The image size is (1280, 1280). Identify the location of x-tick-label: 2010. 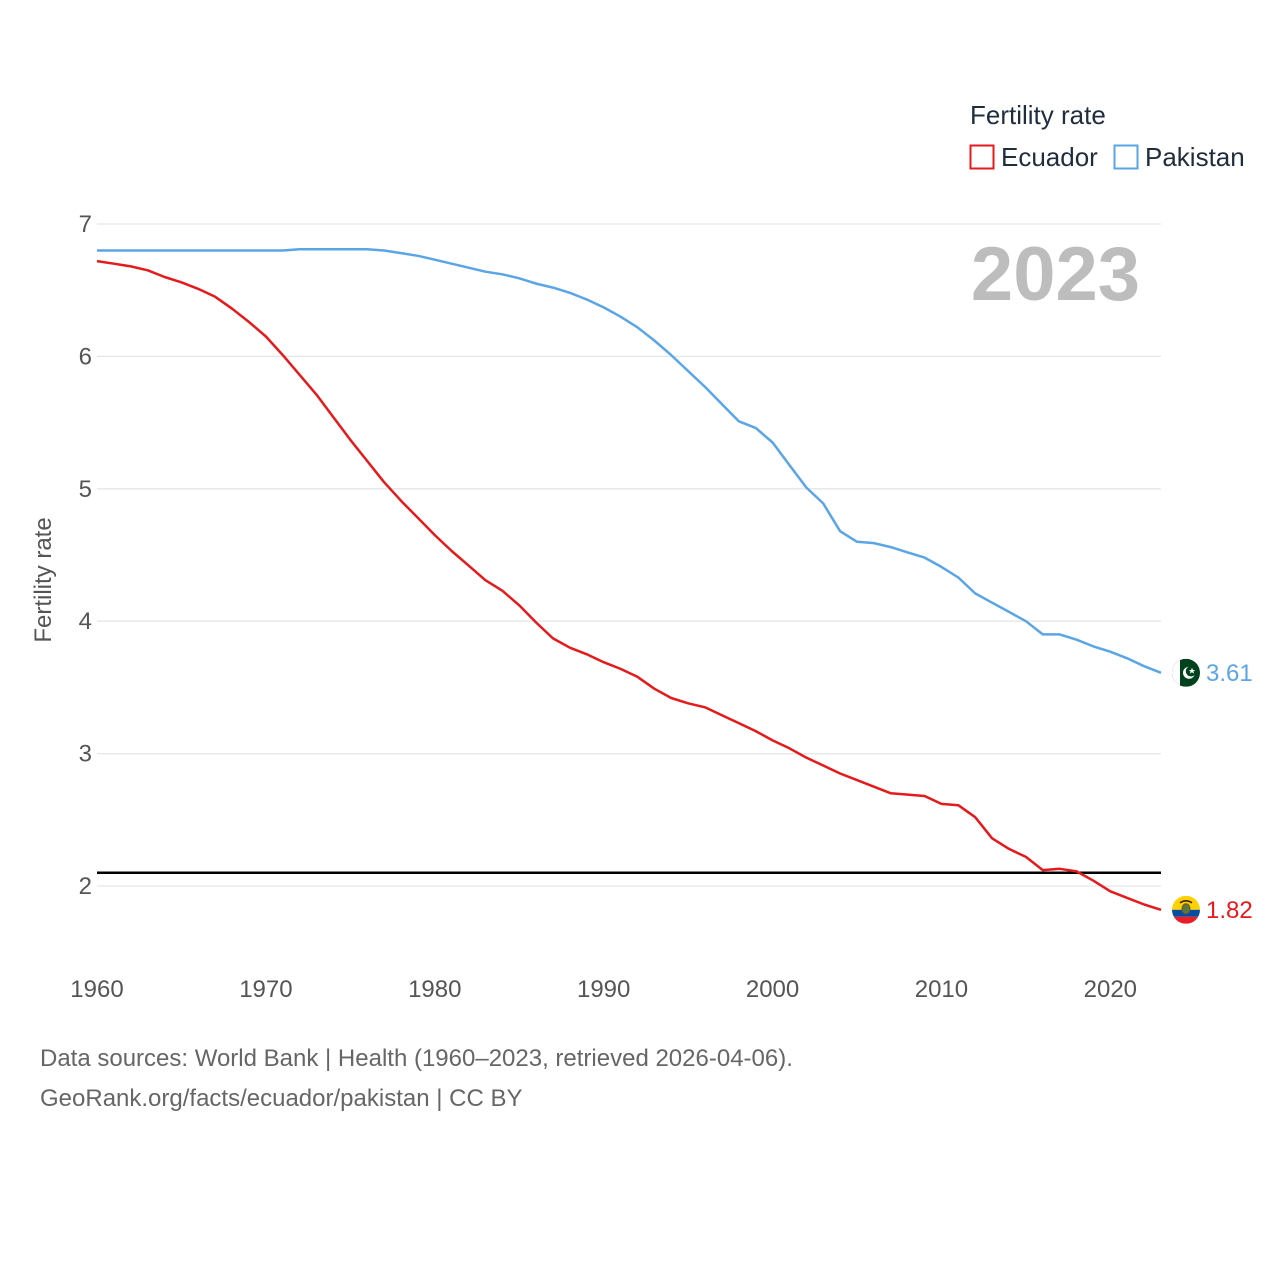
(941, 989).